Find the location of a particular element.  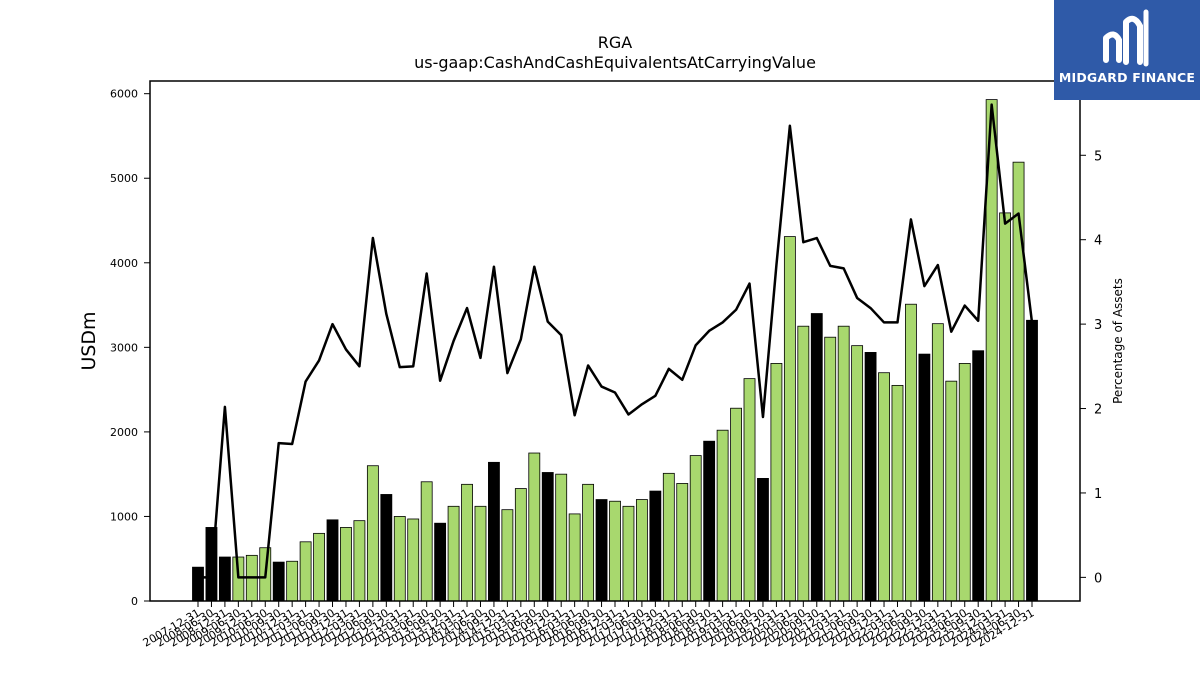

y2-axis-label: Percentage of Assets is located at coordinates (1118, 341).